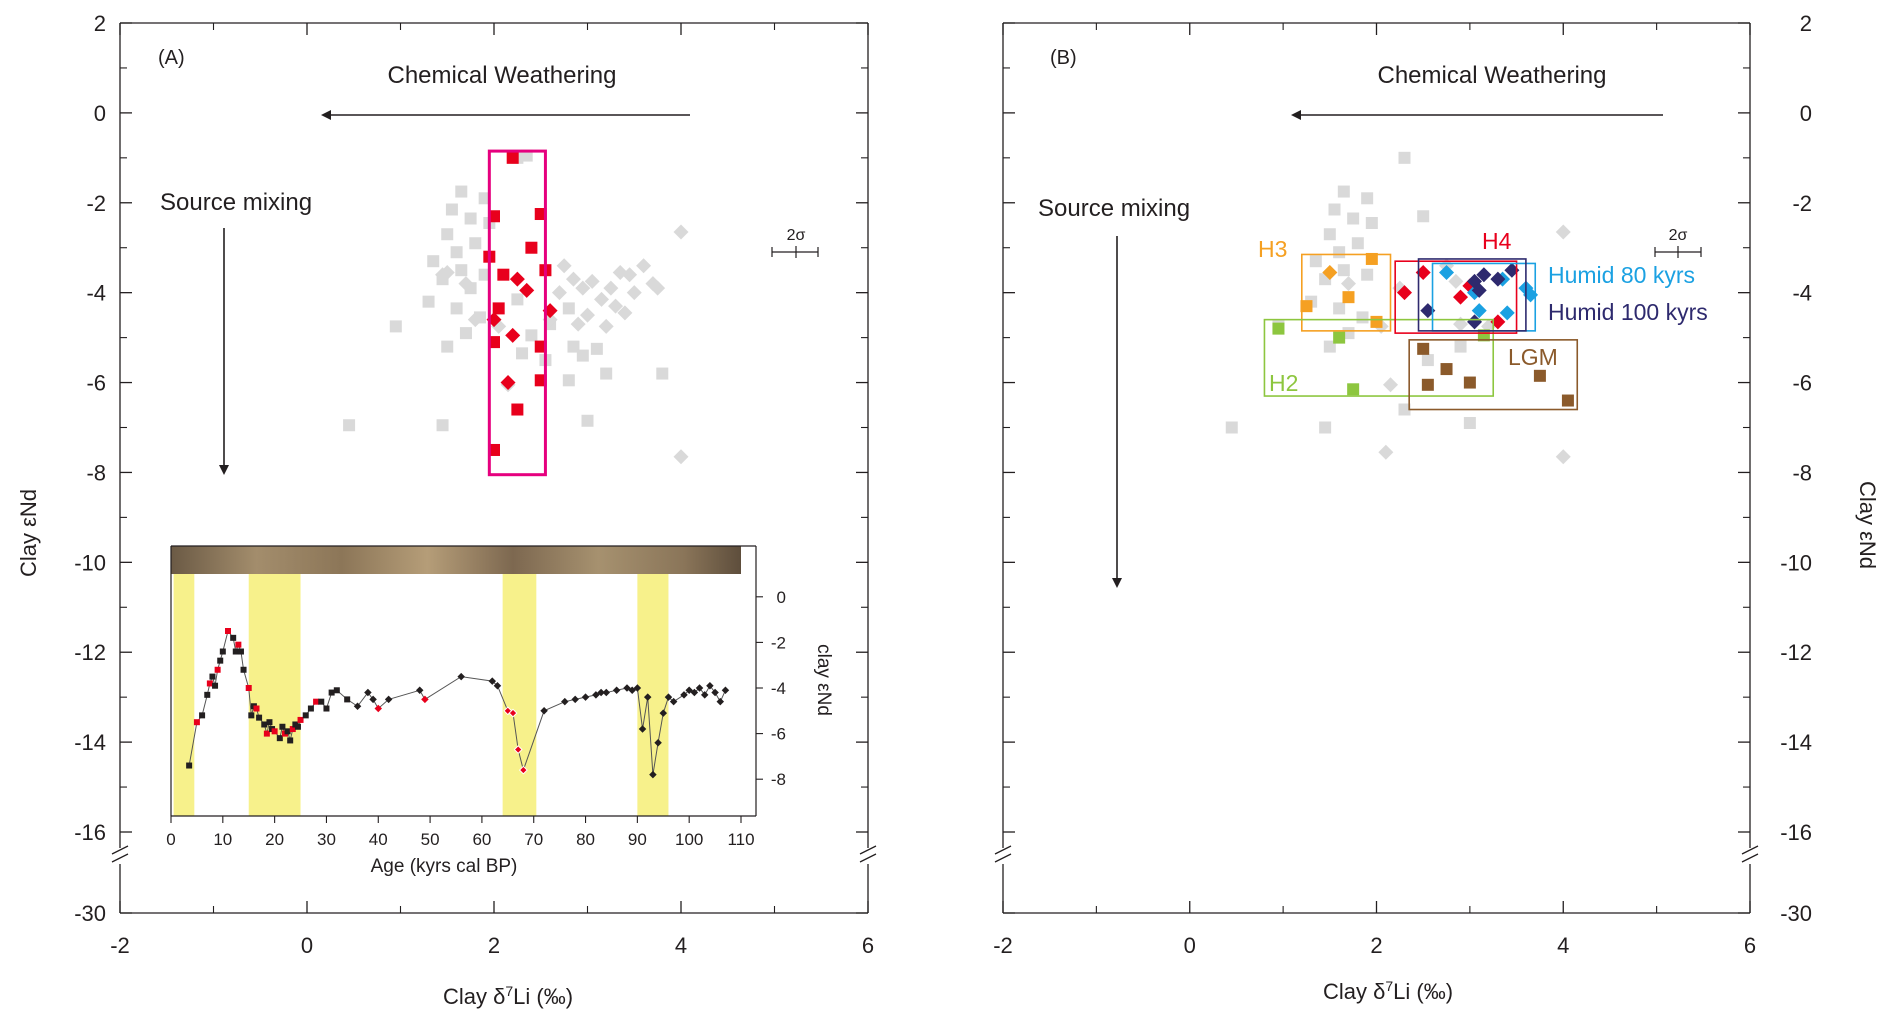 The image size is (1883, 1015). I want to click on chemical-weathering-label: Chemical Weathering, so click(502, 75).